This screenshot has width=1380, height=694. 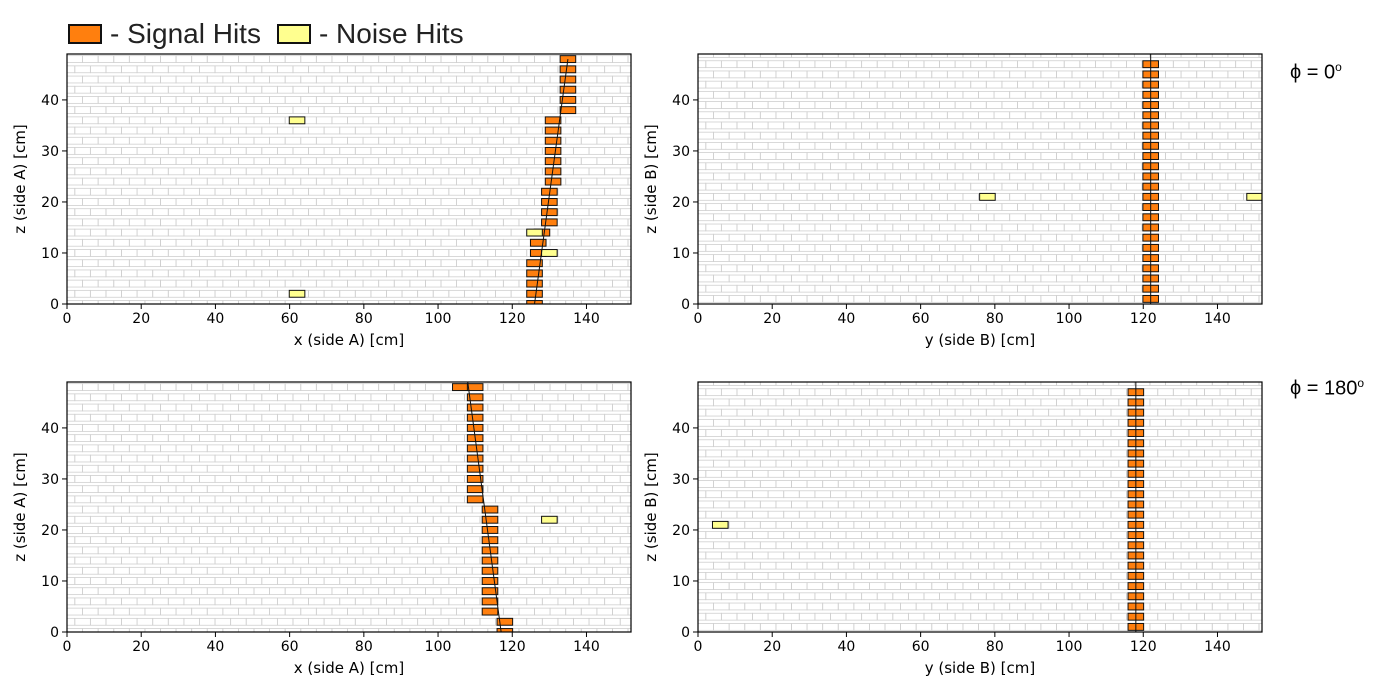 What do you see at coordinates (681, 531) in the screenshot?
I see `y-tick-label: 20` at bounding box center [681, 531].